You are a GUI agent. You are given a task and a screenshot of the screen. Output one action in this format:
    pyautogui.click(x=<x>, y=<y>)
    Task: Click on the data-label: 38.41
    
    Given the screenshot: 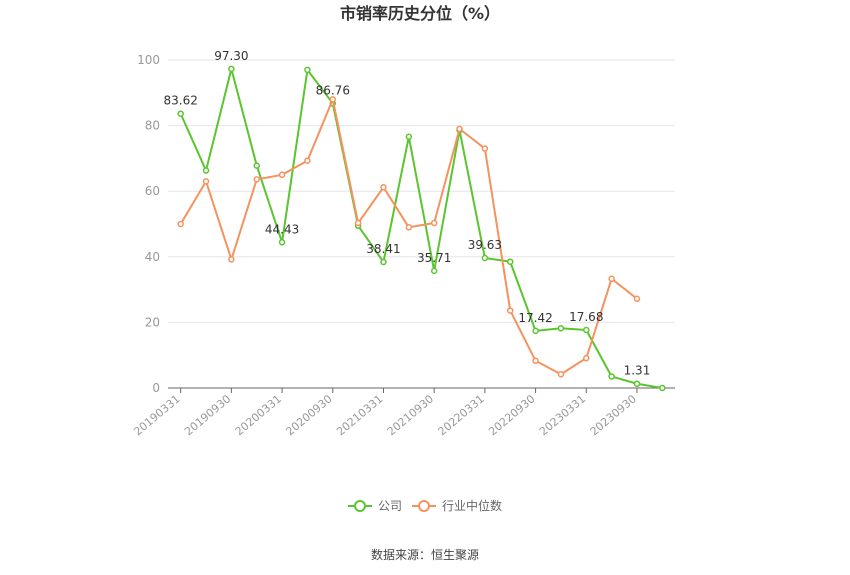 What is the action you would take?
    pyautogui.click(x=383, y=249)
    